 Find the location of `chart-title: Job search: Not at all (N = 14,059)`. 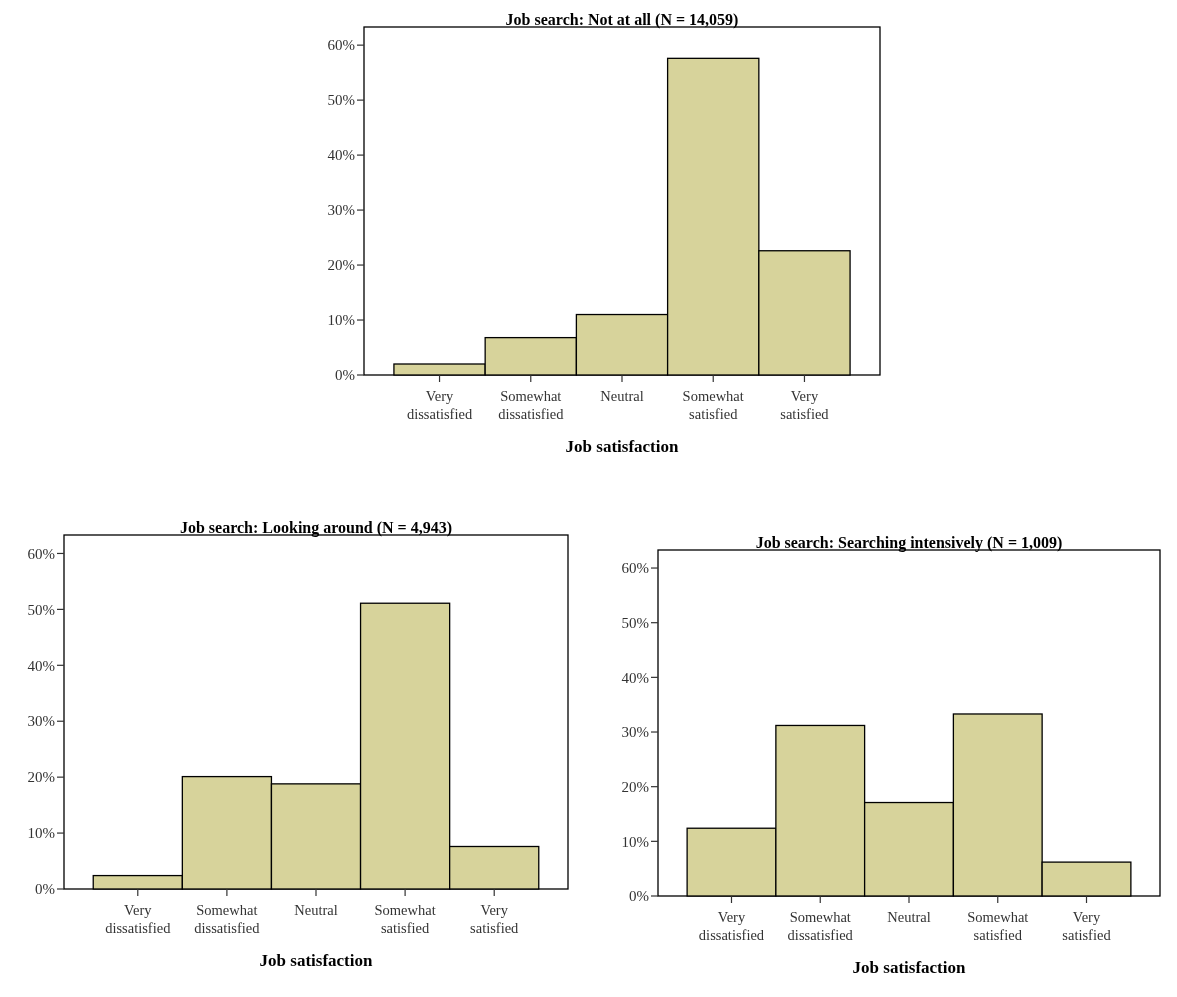

chart-title: Job search: Not at all (N = 14,059) is located at coordinates (622, 20).